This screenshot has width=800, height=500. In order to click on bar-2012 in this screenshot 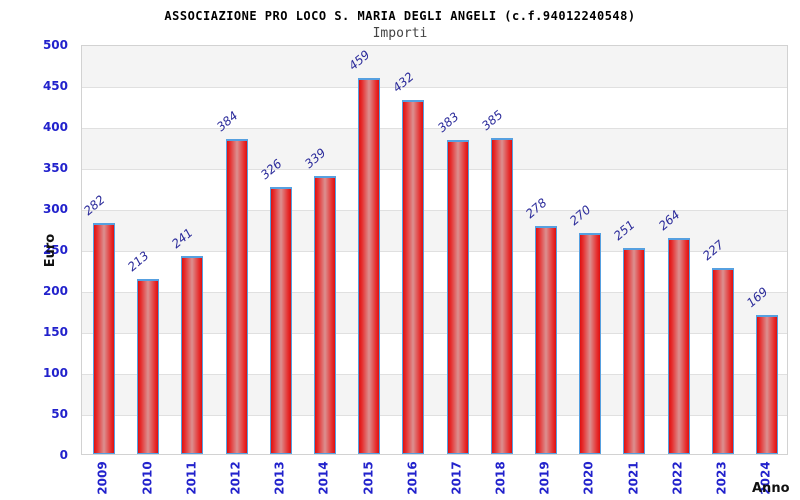, I will do `click(237, 296)`.